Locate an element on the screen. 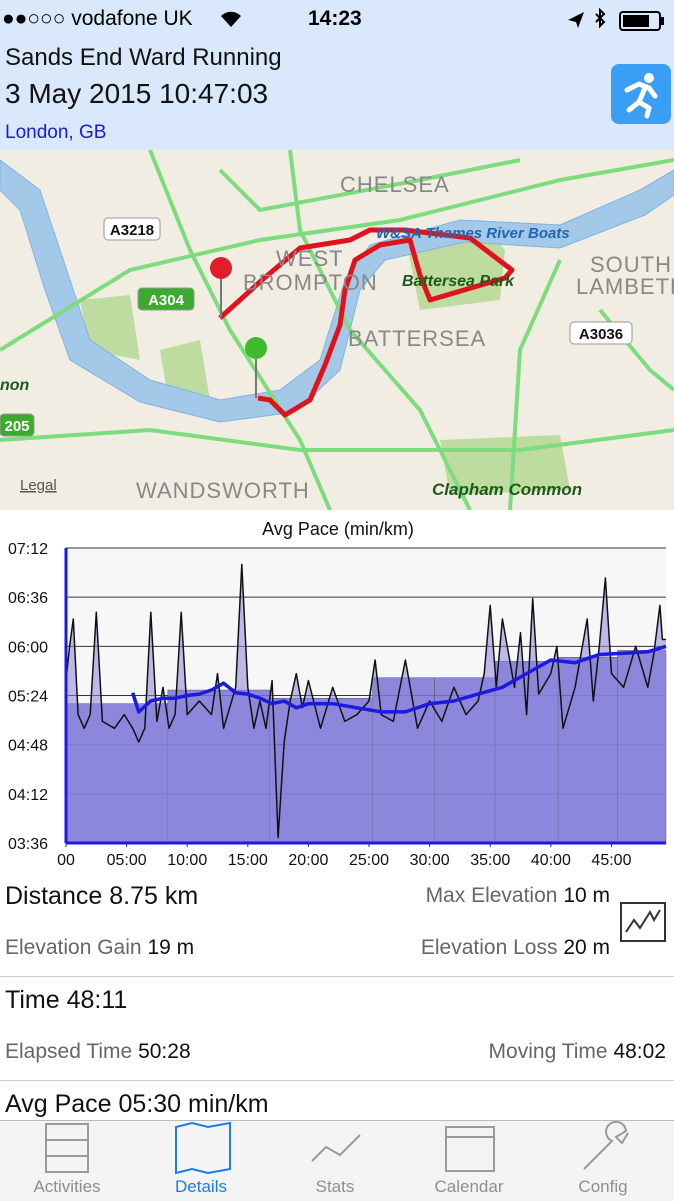 The image size is (674, 1201). stat-label: Distance is located at coordinates (54, 896).